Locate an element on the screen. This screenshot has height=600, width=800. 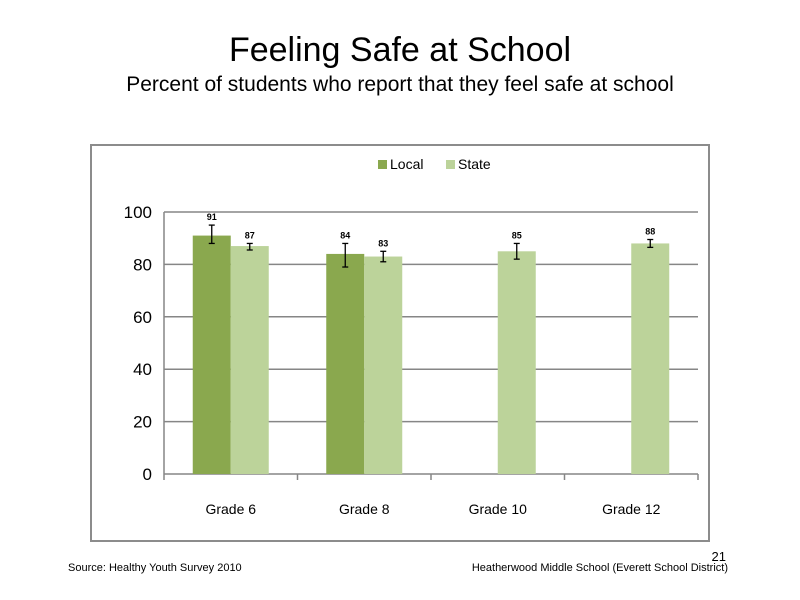
chart-title: Feeling Safe at School is located at coordinates (400, 50).